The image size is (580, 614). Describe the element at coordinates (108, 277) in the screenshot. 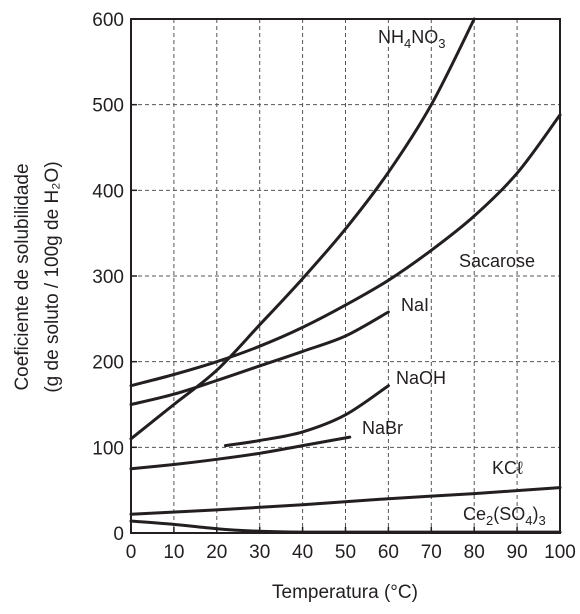

I see `y-tick-label-300: 300` at that location.